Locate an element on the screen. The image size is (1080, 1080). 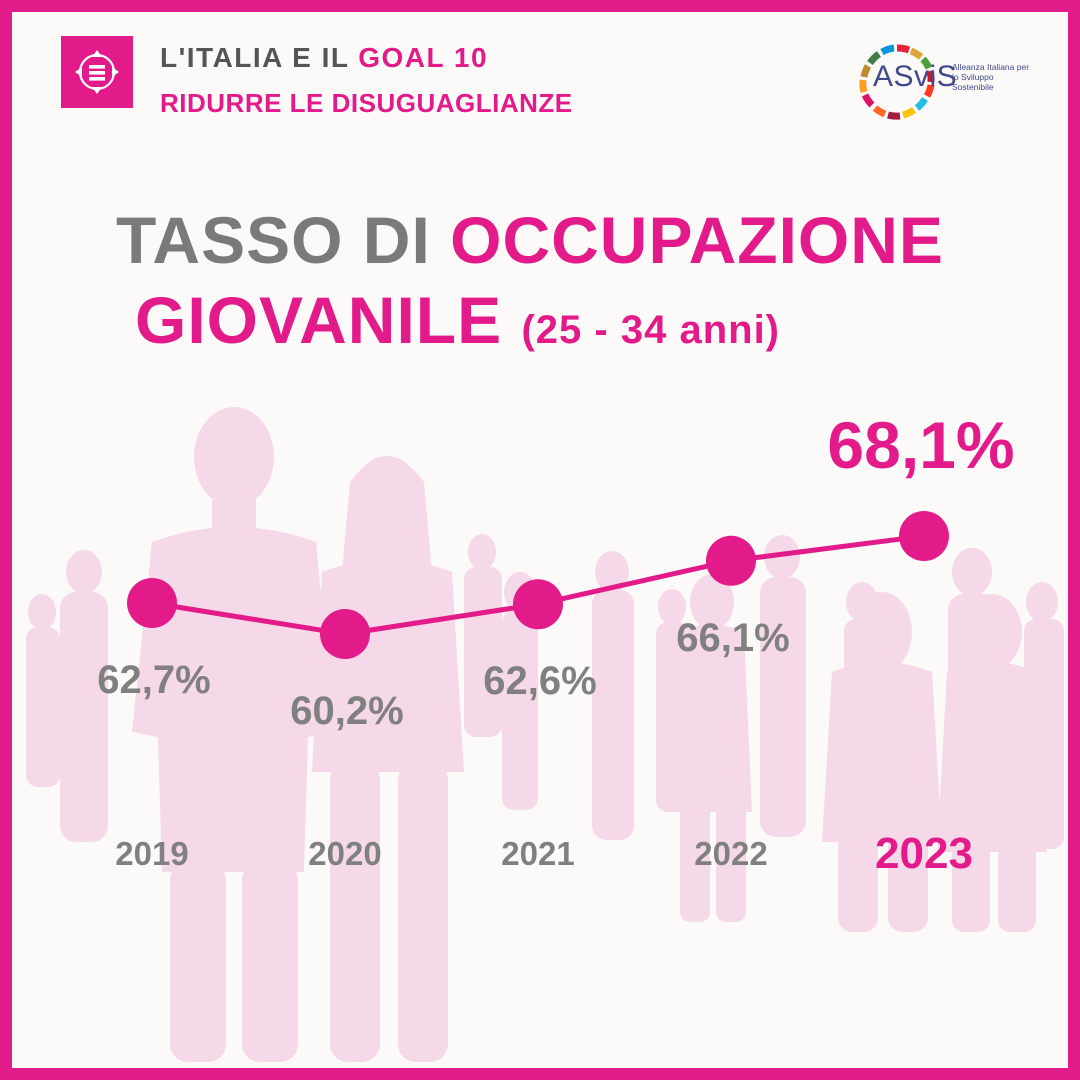
chart-title-line2: GIOVANILE (25 - 34 anni) is located at coordinates (457, 320).